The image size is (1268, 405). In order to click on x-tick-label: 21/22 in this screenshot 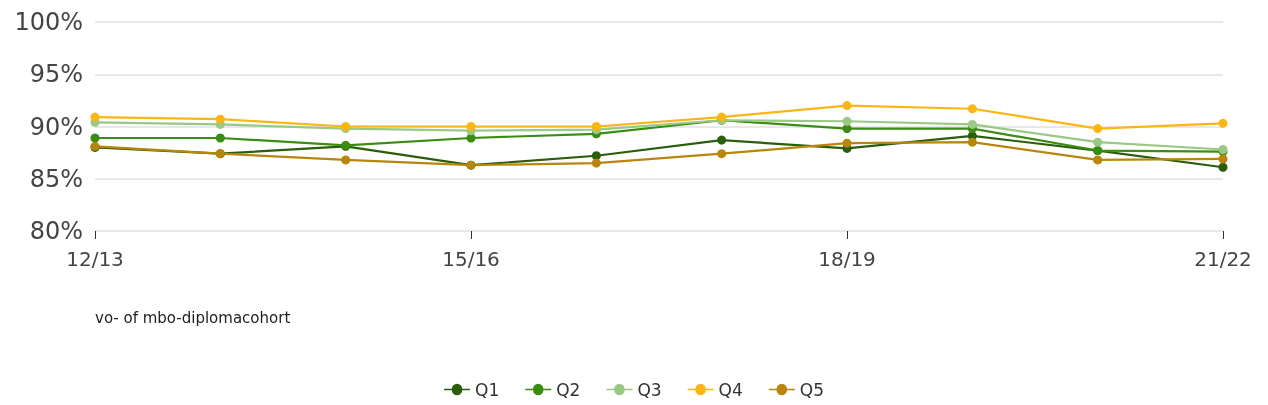, I will do `click(1223, 259)`.